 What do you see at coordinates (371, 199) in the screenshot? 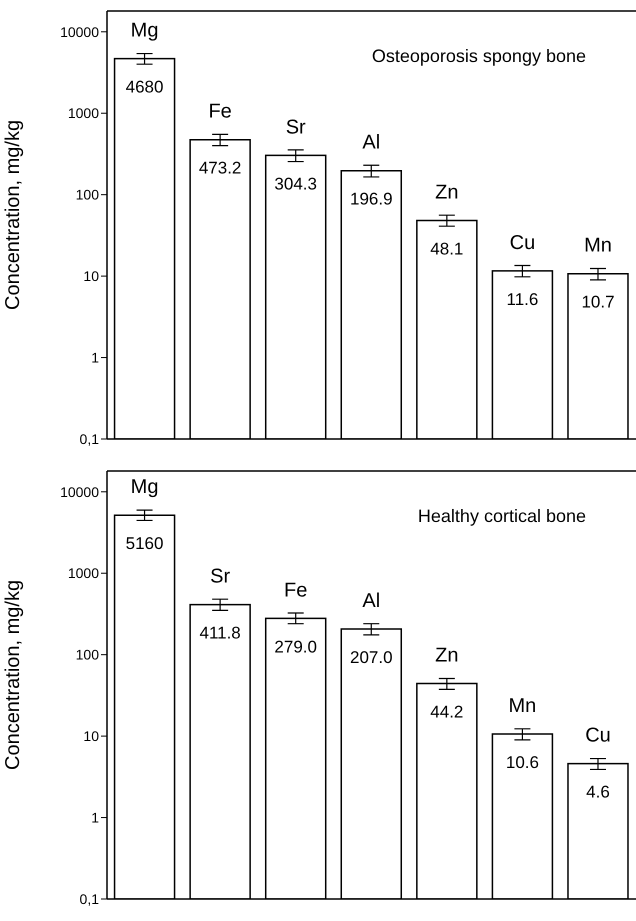
I see `data-label: 196.9` at bounding box center [371, 199].